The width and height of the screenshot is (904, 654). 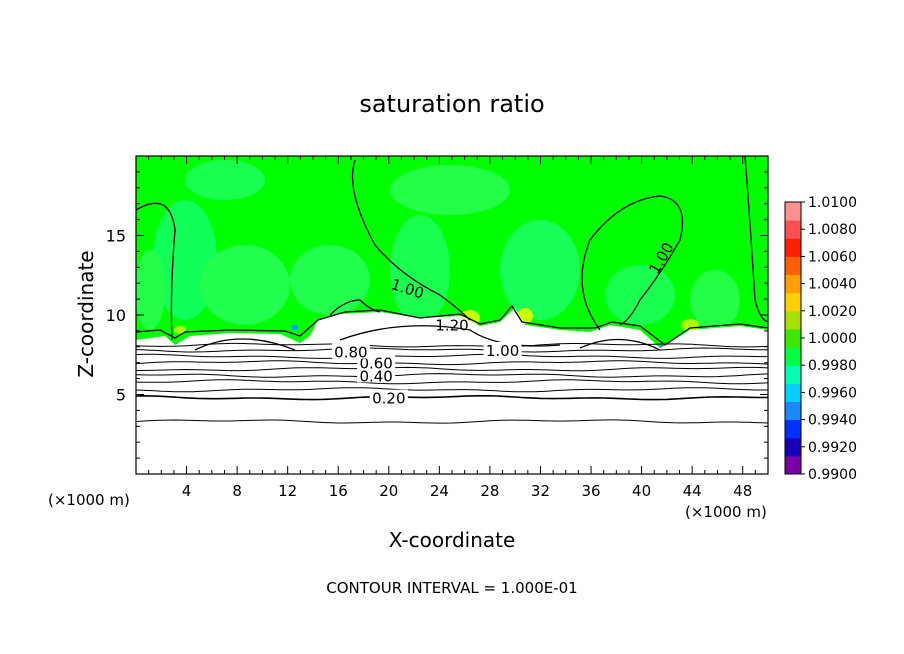 I want to click on chart-title: saturation ratio, so click(x=451, y=104).